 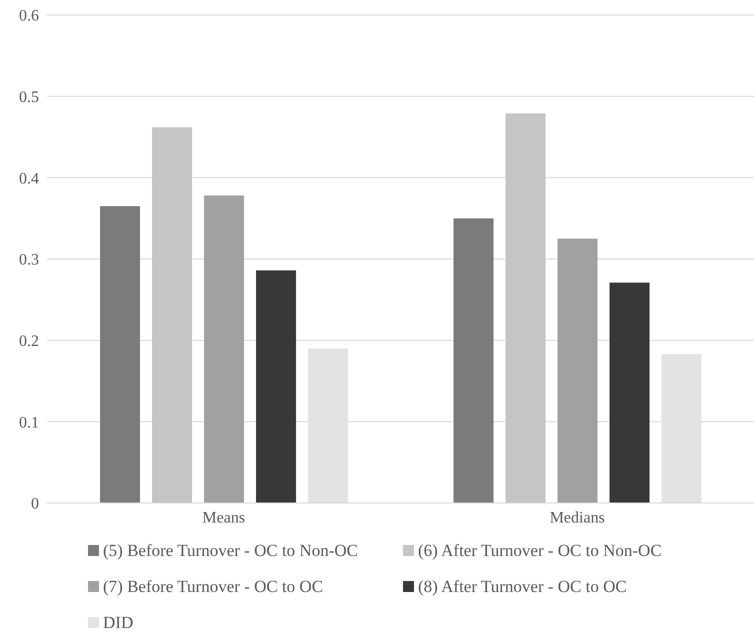 I want to click on y-tick-label: 0.6, so click(x=29, y=16).